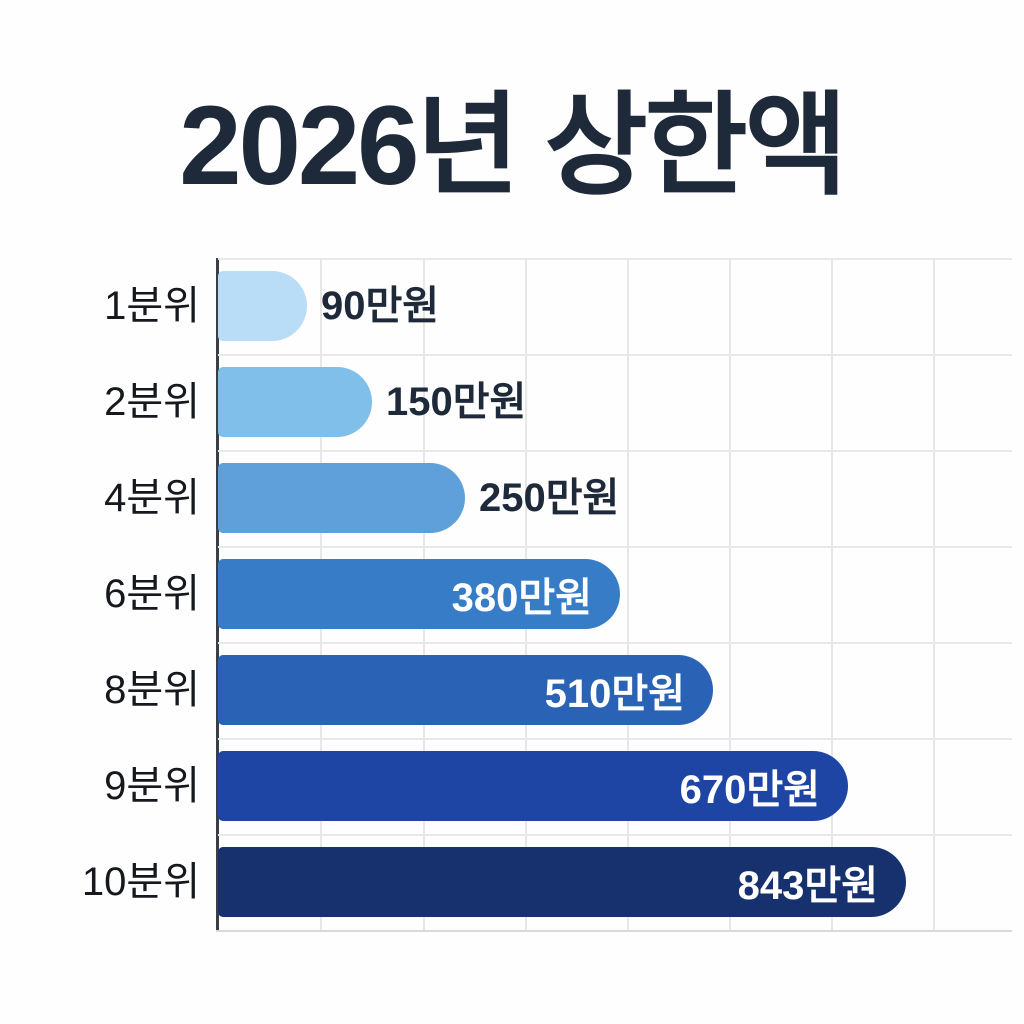  Describe the element at coordinates (152, 690) in the screenshot. I see `category-label: 8분위` at that location.